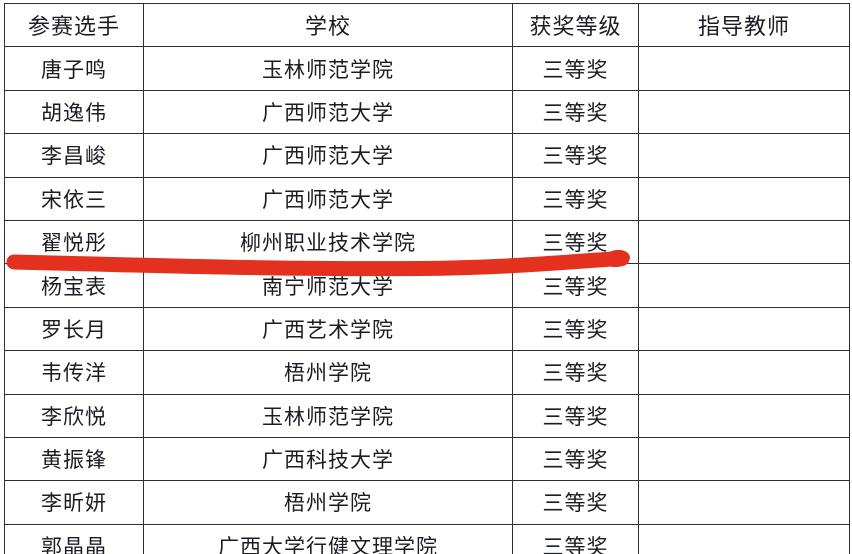  I want to click on cell-contestant: 罗长月, so click(74, 329).